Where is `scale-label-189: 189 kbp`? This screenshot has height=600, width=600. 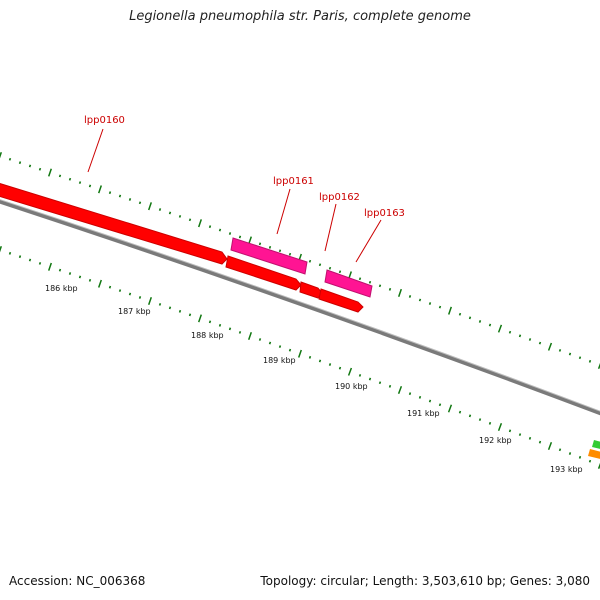
scale-label-189: 189 kbp is located at coordinates (279, 360).